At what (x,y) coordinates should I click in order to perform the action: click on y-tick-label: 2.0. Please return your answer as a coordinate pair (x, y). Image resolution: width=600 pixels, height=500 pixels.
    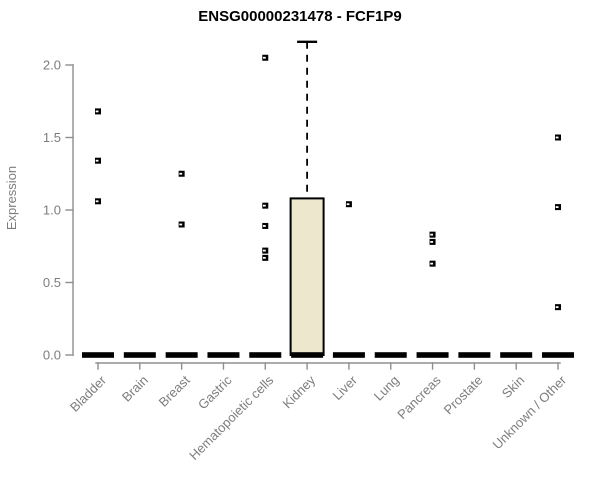
    Looking at the image, I should click on (52, 65).